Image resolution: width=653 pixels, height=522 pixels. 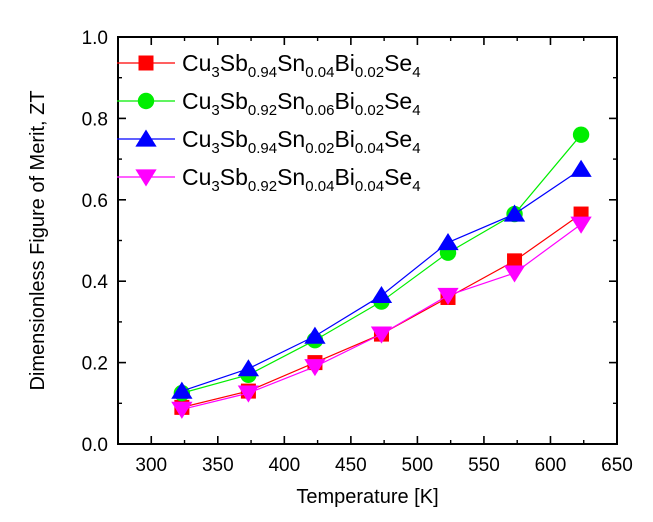 What do you see at coordinates (484, 465) in the screenshot?
I see `x-tick-label: 550` at bounding box center [484, 465].